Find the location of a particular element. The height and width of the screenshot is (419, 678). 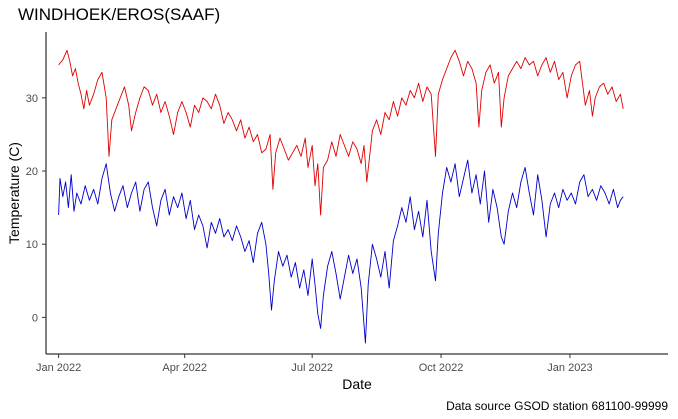

x-tick-label: Apr 2022 is located at coordinates (184, 368).